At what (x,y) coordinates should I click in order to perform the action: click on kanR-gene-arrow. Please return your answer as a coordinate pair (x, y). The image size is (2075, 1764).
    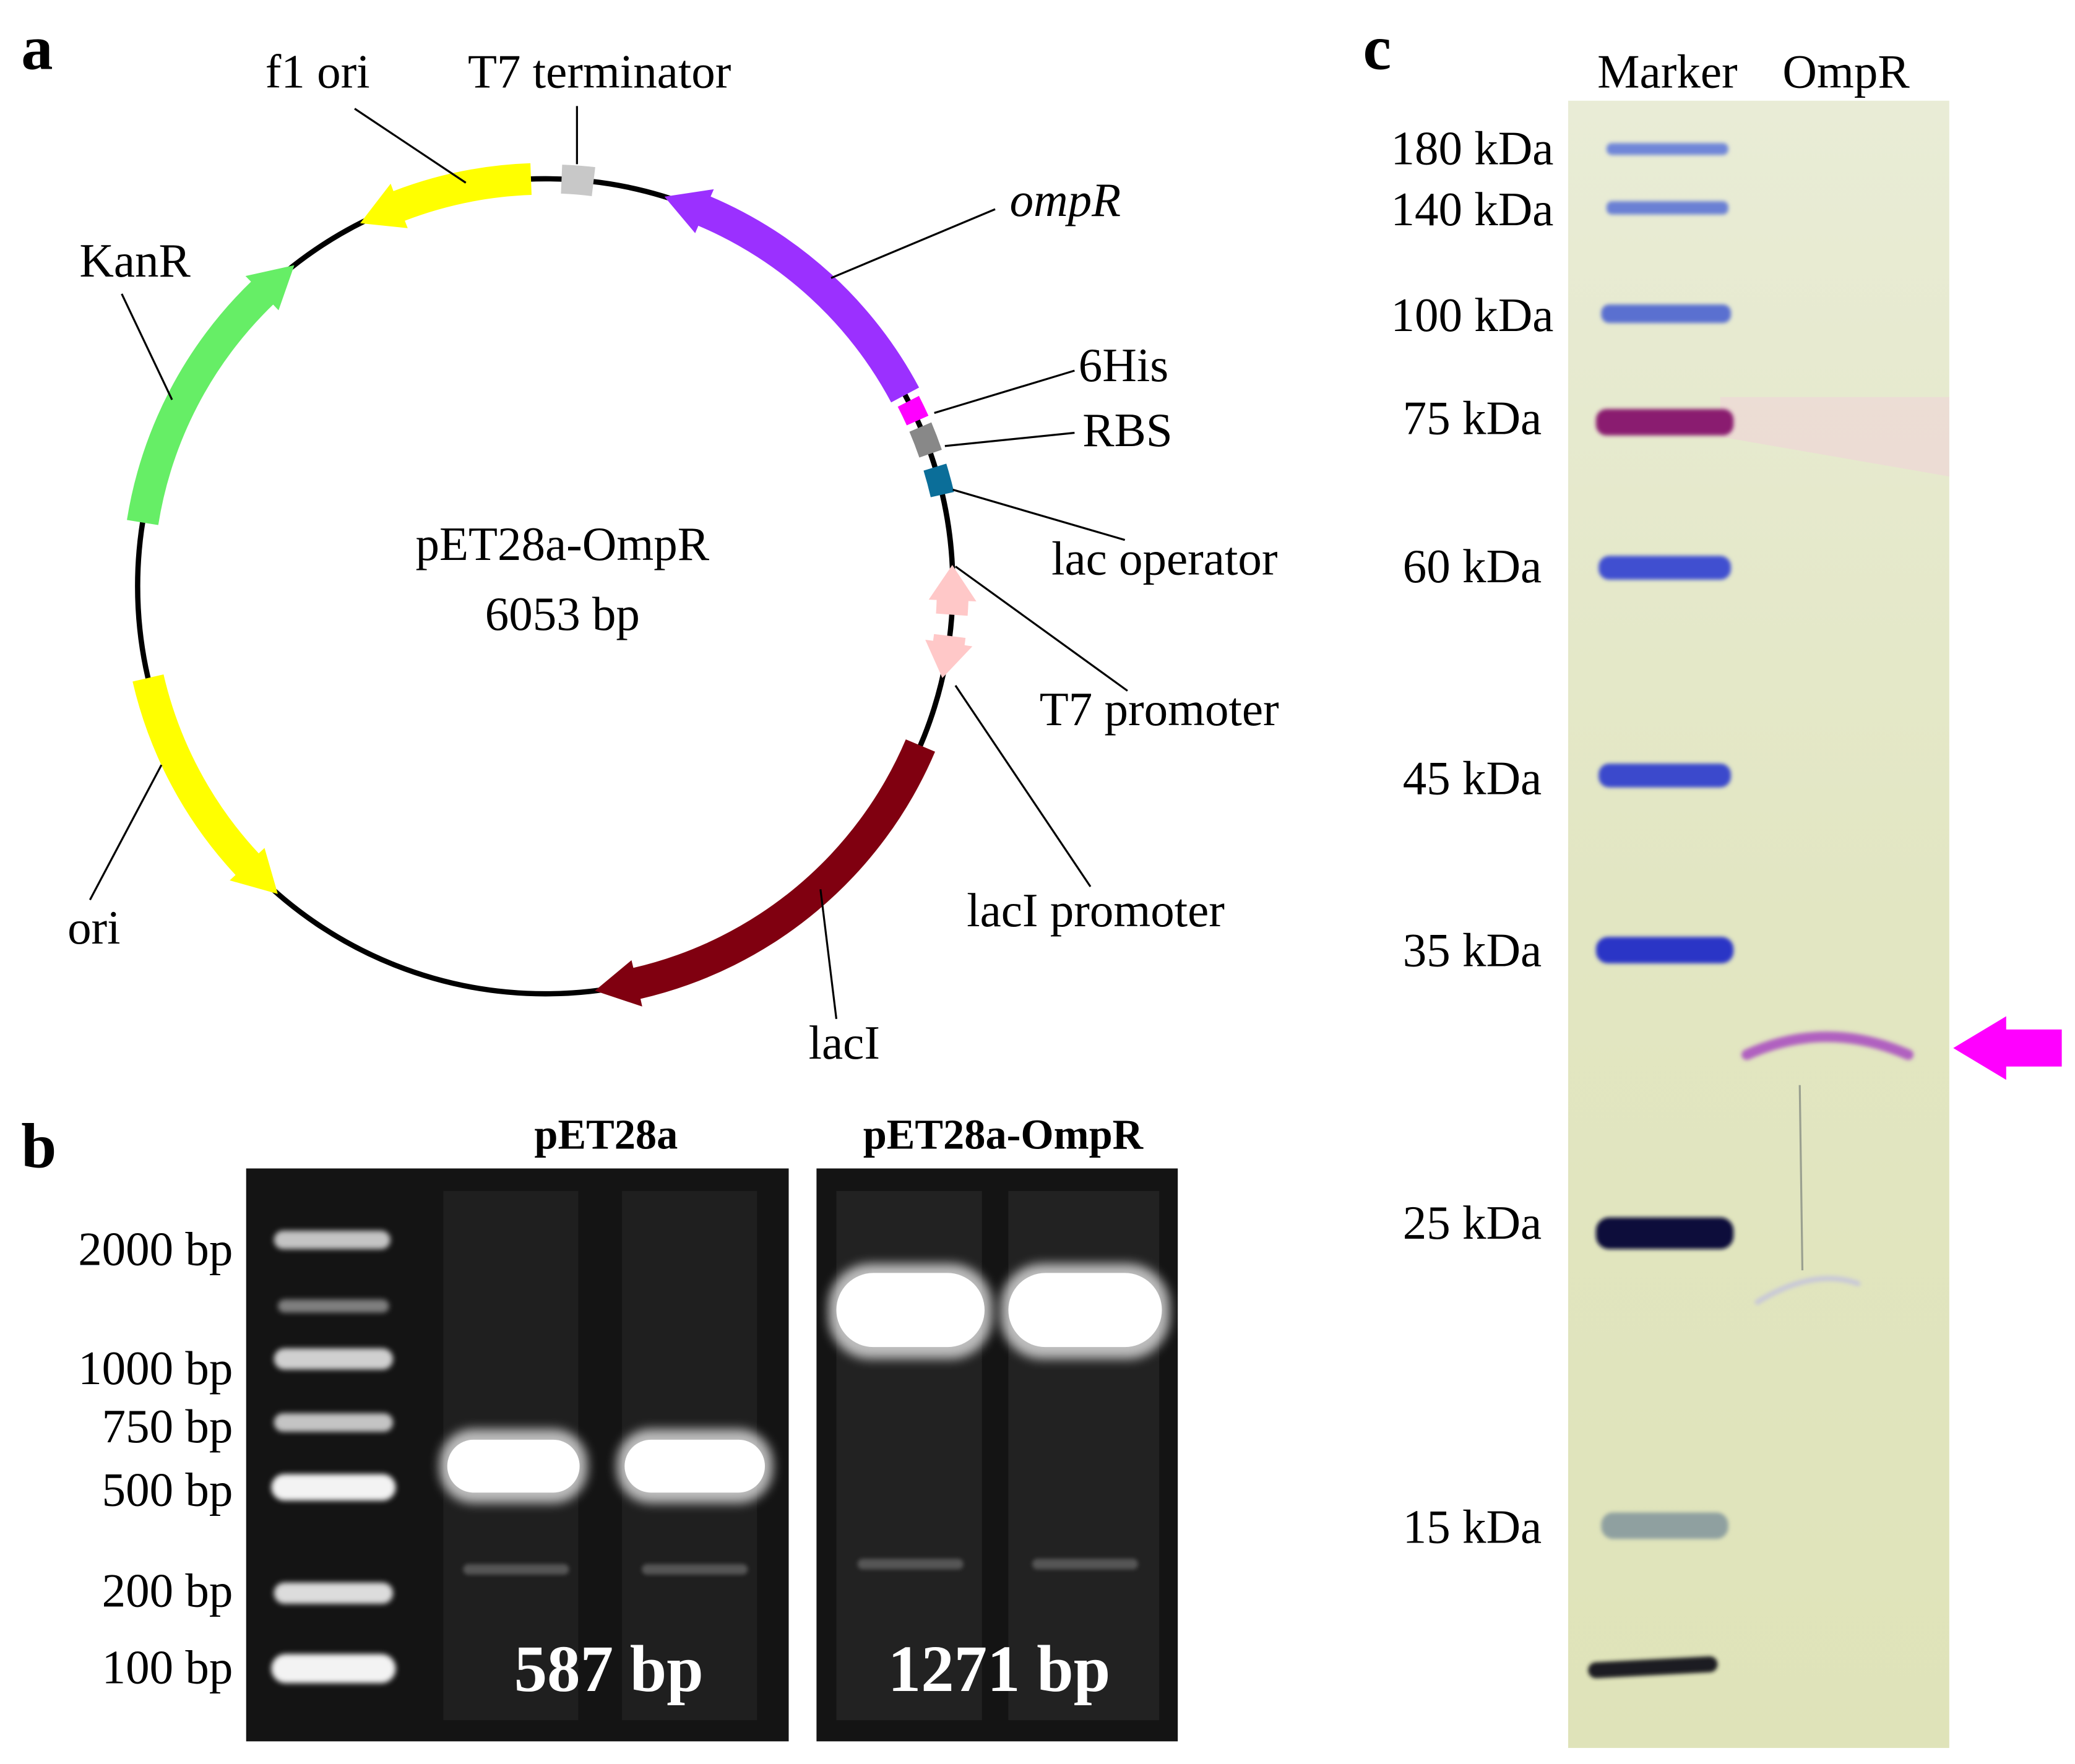
    Looking at the image, I should click on (211, 395).